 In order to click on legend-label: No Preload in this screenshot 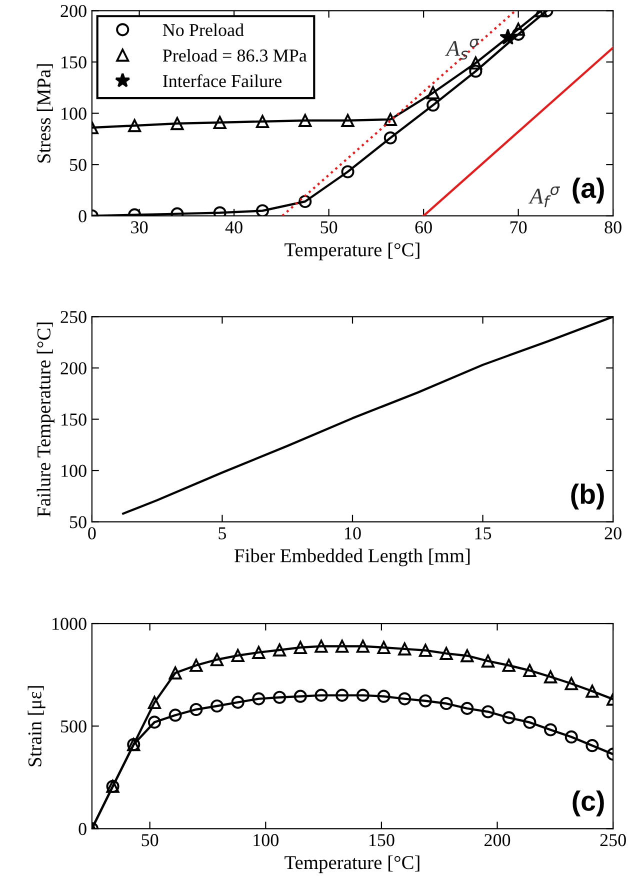, I will do `click(203, 29)`.